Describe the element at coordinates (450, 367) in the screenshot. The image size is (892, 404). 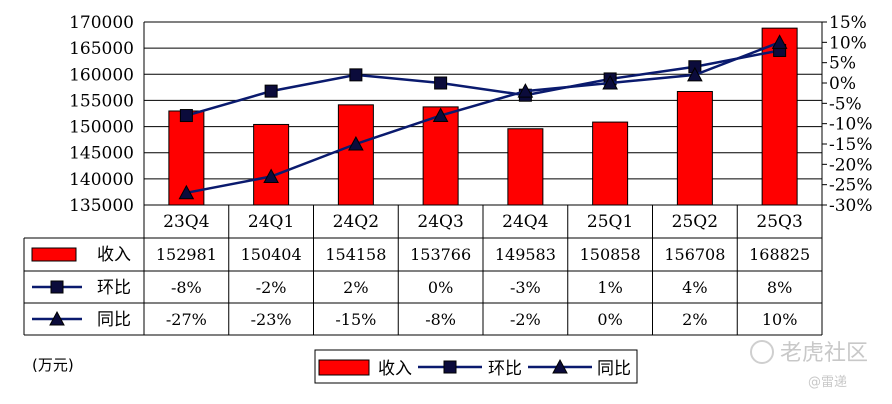
I see `legend-square-marker-icon` at that location.